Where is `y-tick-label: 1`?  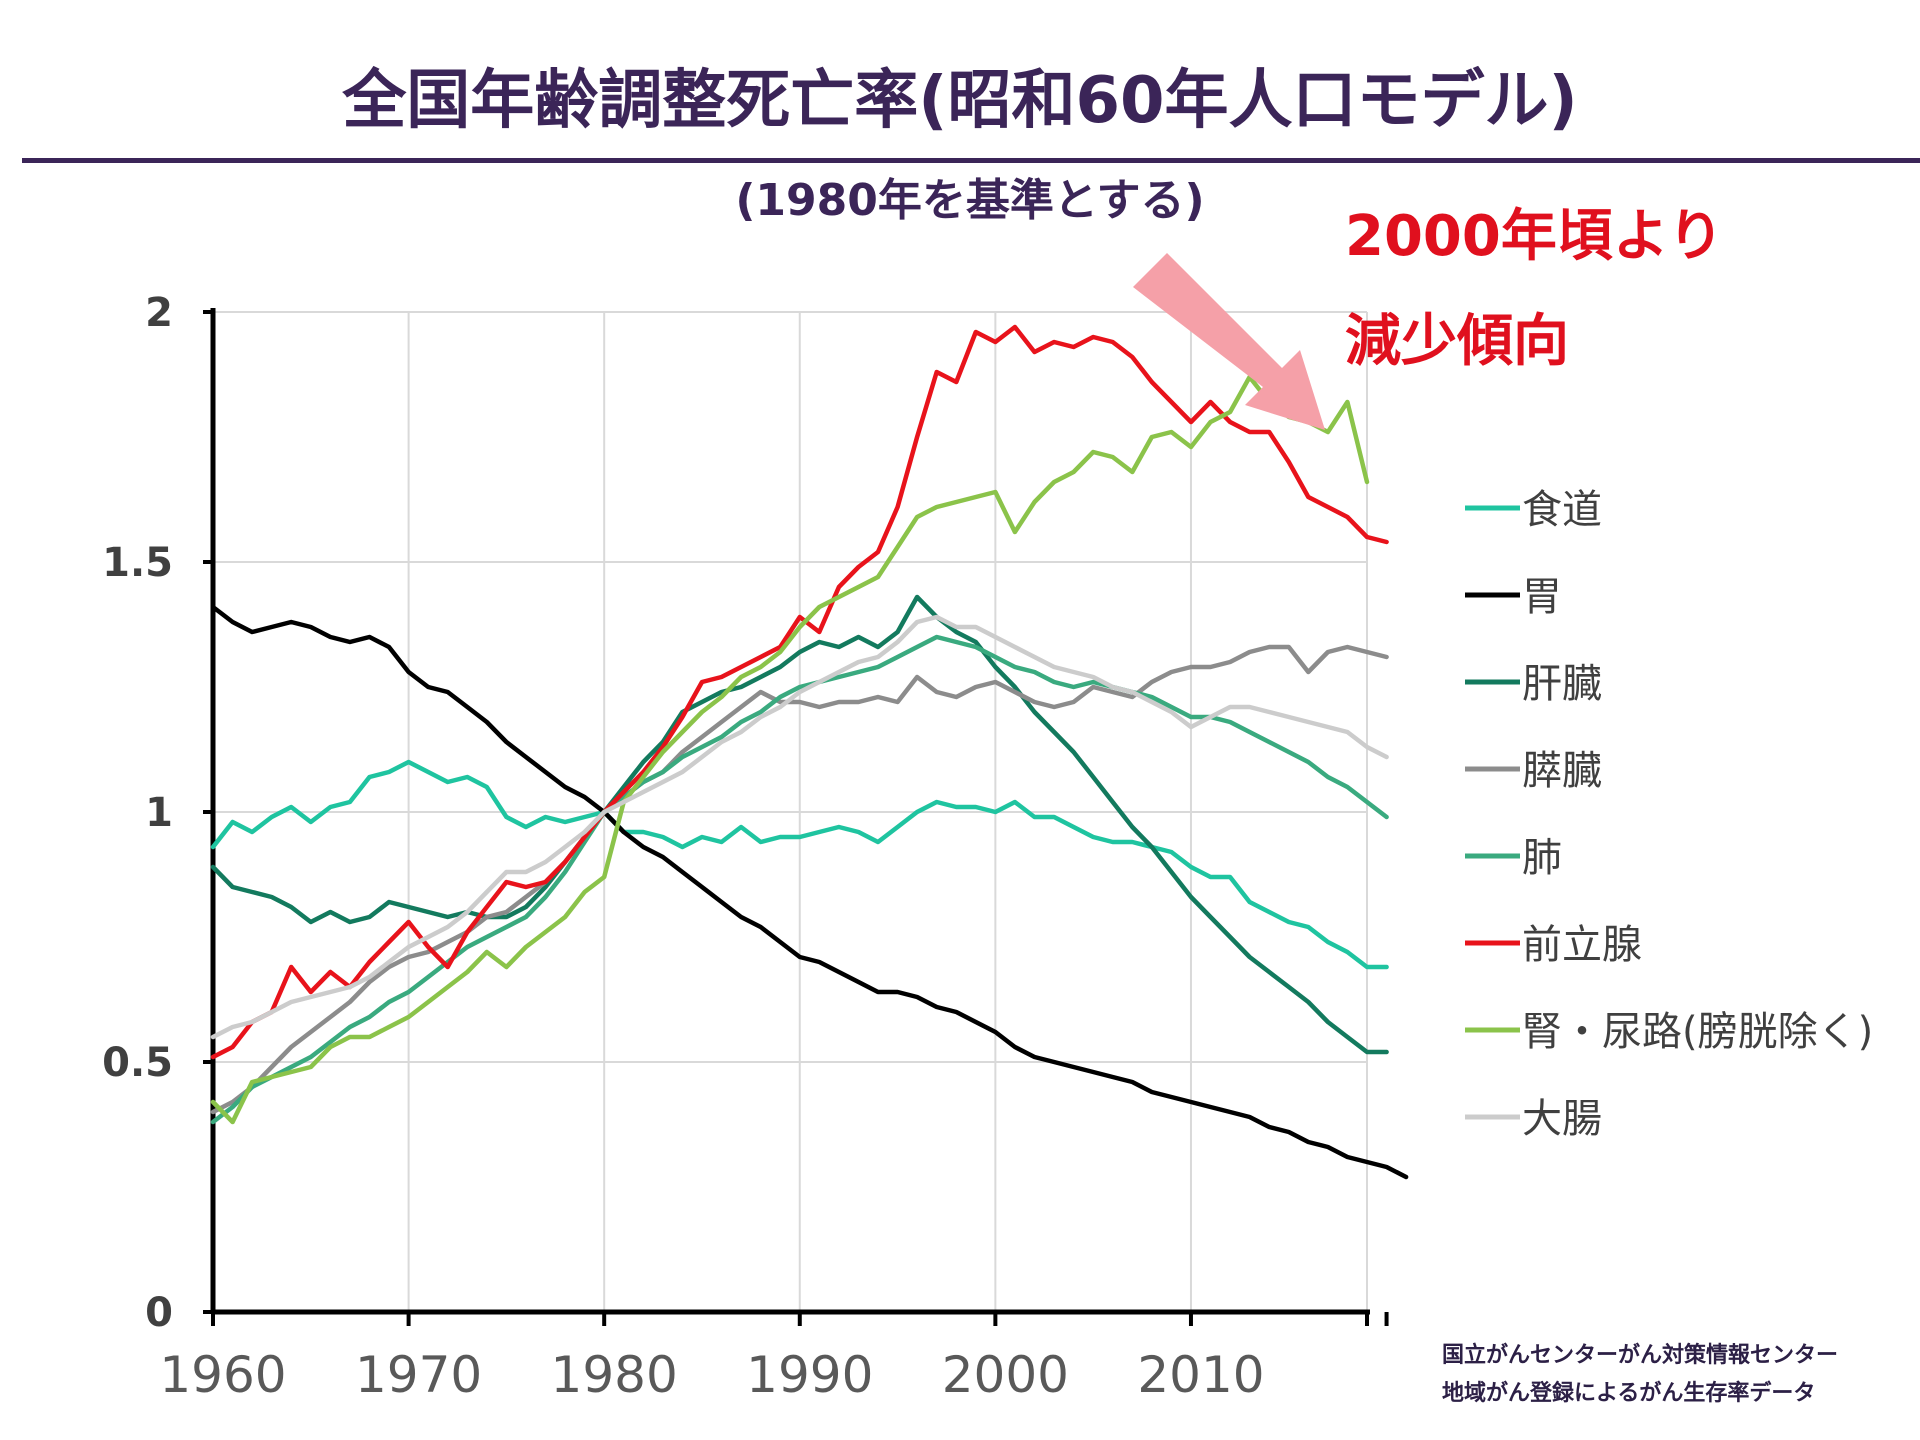
y-tick-label: 1 is located at coordinates (159, 813).